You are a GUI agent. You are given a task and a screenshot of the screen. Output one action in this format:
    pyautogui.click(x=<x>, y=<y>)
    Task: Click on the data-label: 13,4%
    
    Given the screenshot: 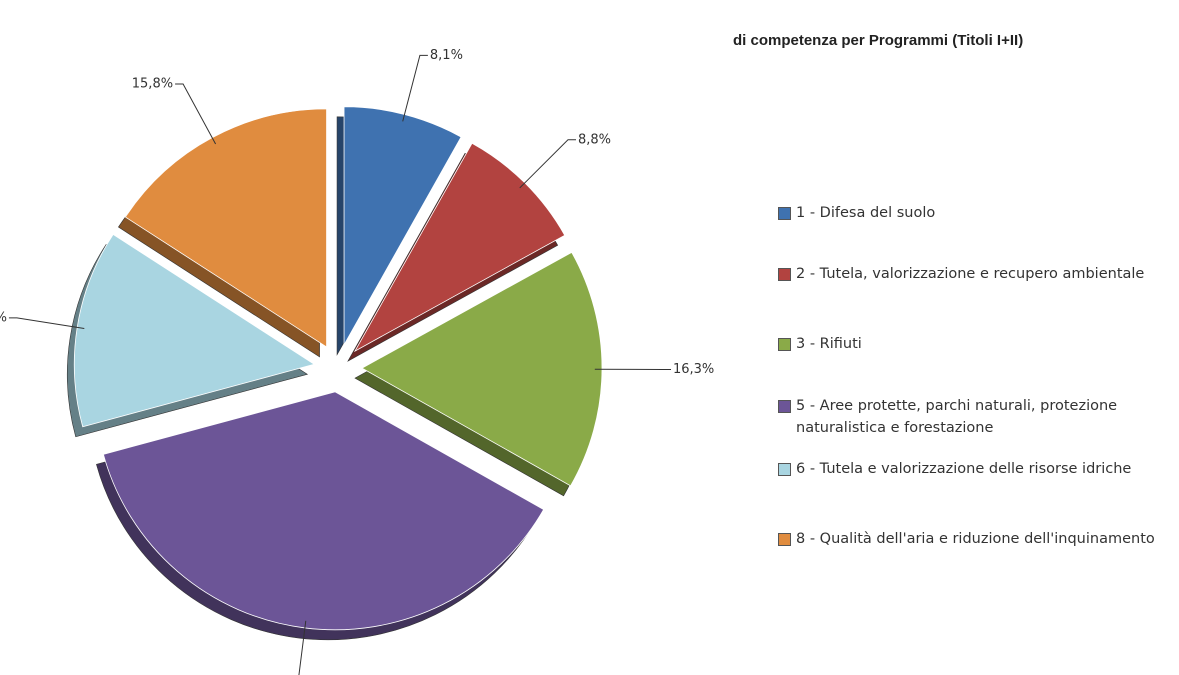 What is the action you would take?
    pyautogui.click(x=3, y=317)
    